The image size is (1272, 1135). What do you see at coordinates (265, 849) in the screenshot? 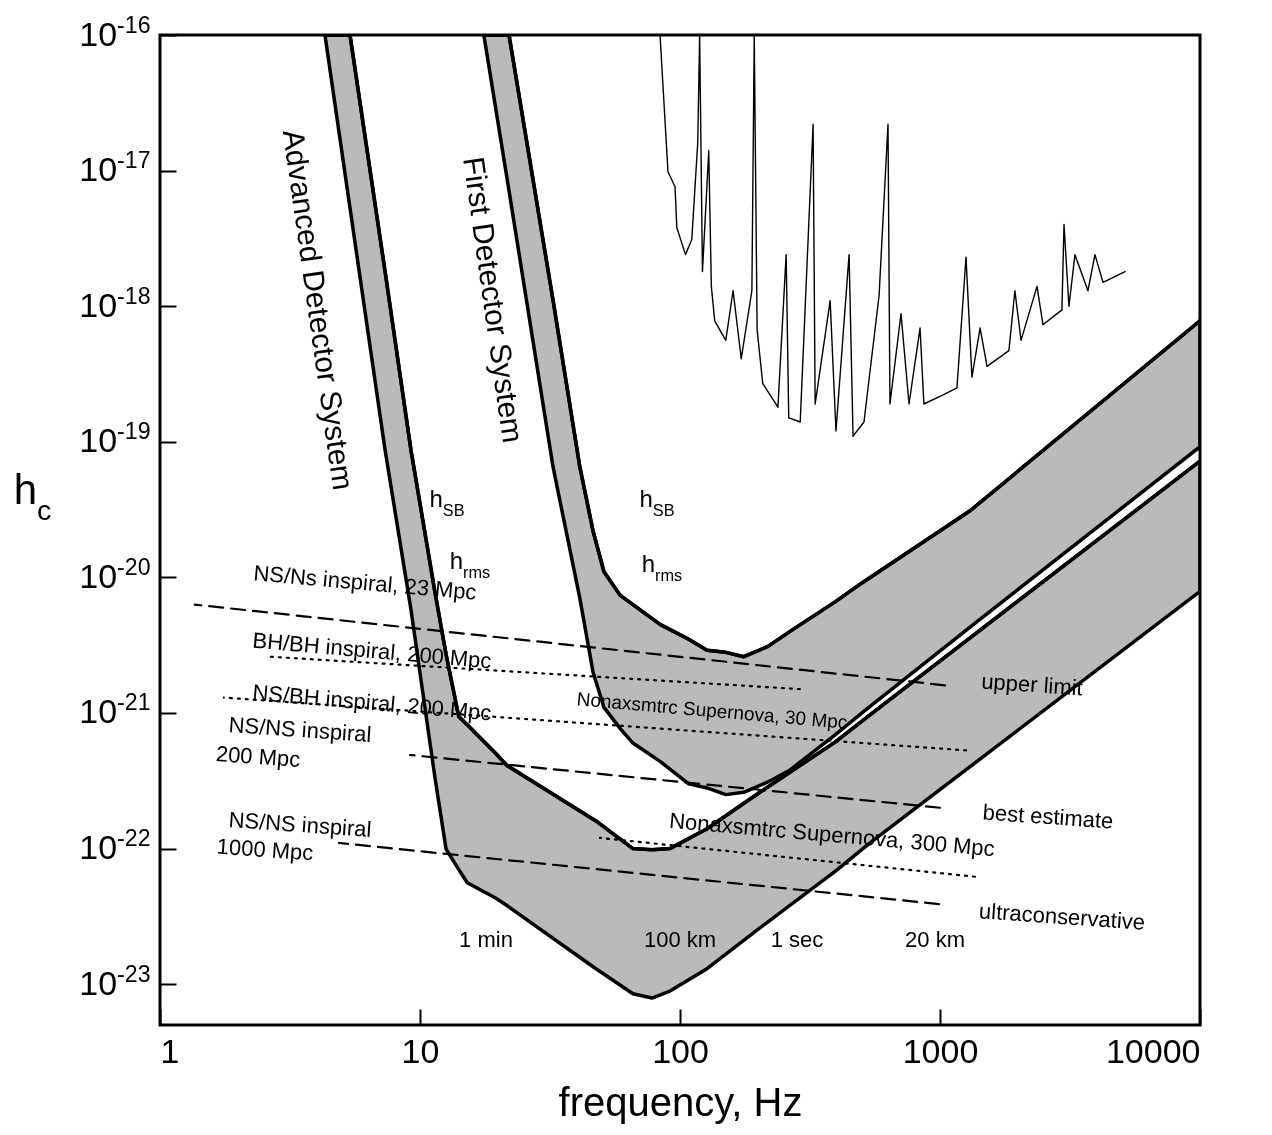
I see `annotation: 1000 Mpc` at bounding box center [265, 849].